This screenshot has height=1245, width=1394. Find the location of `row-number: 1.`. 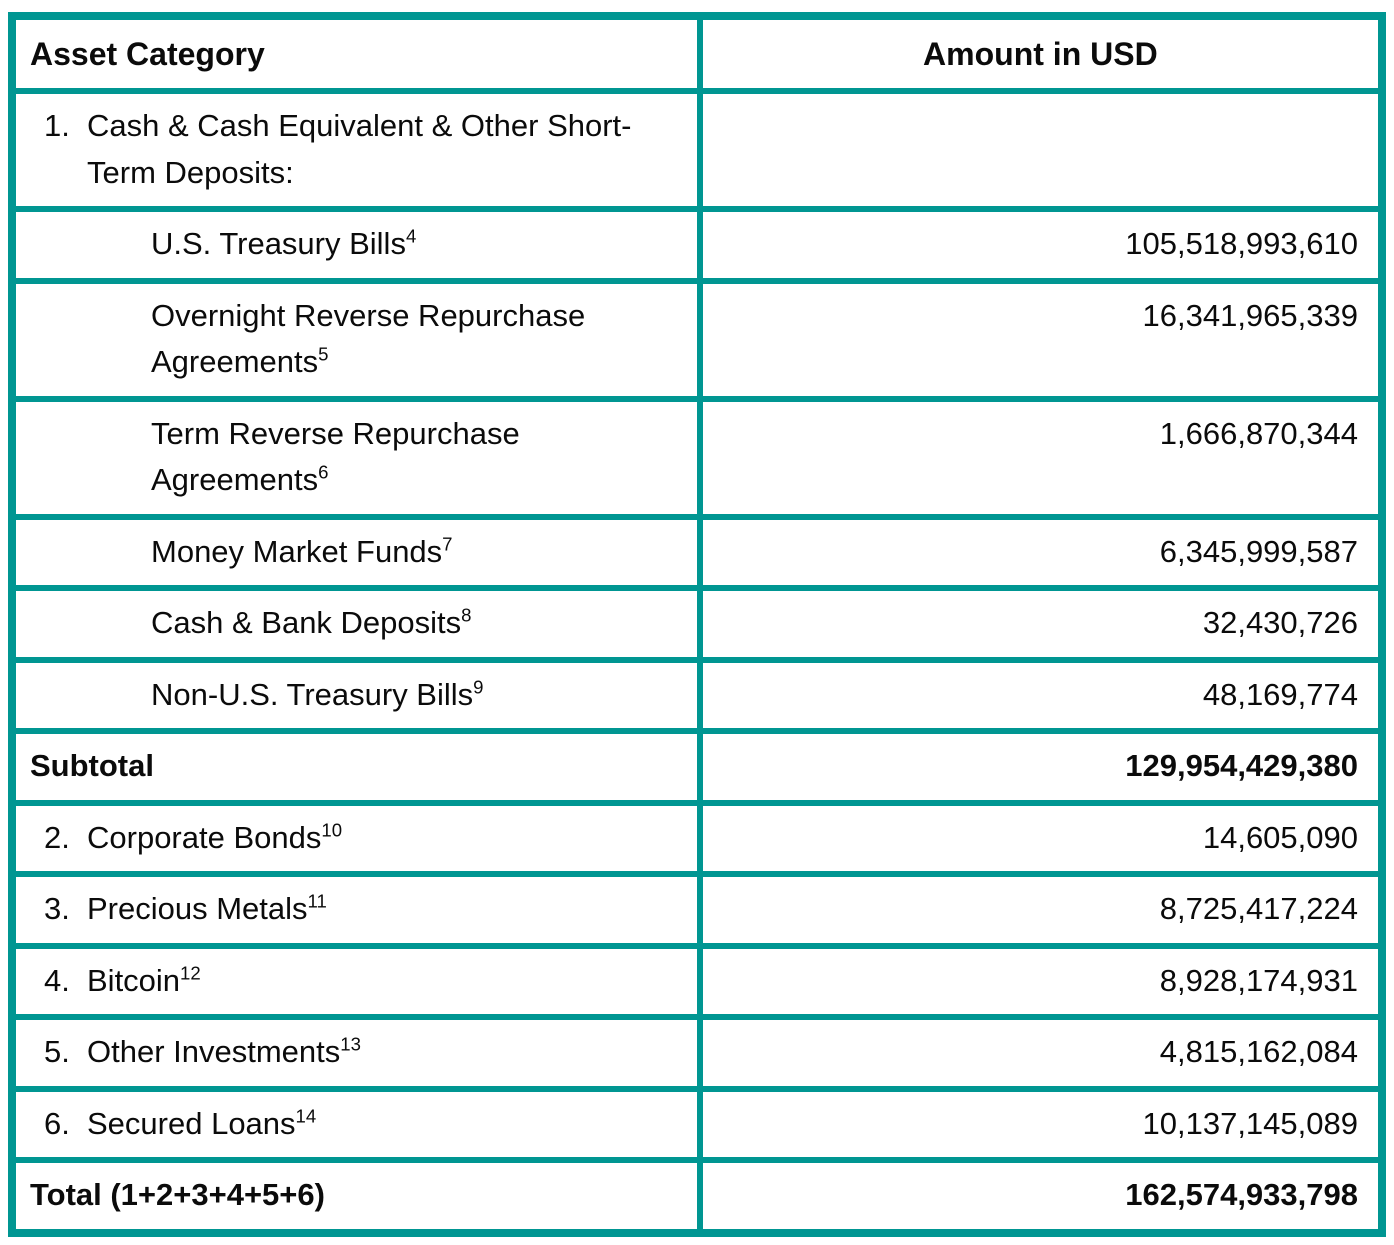

row-number: 1. is located at coordinates (57, 125).